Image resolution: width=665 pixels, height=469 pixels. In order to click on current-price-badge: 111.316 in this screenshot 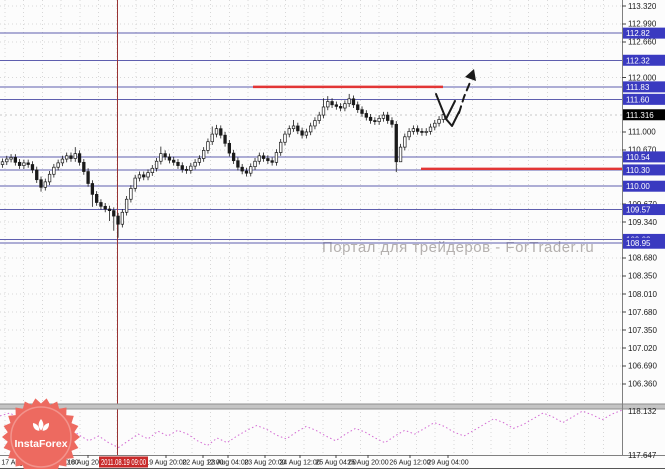, I will do `click(644, 115)`.